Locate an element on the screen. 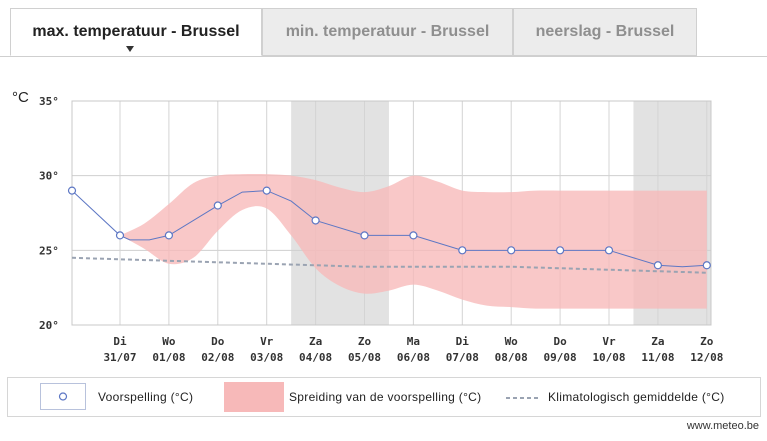 The height and width of the screenshot is (441, 767). tab-min-temperature: min. temperatuur - Brussel is located at coordinates (387, 32).